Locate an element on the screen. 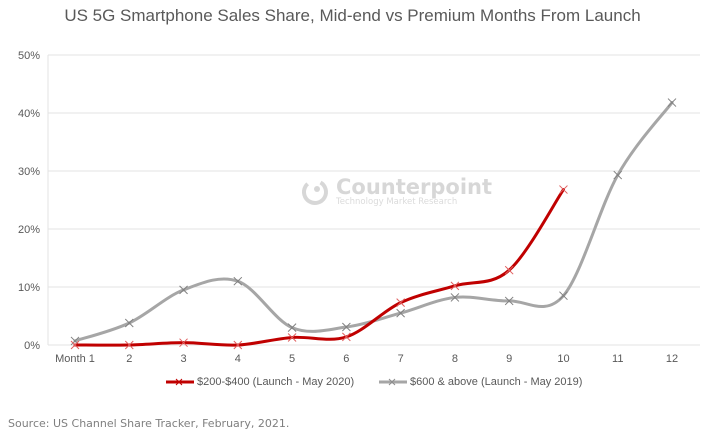 This screenshot has width=705, height=440. watermark-subtitle: Technology Market Research is located at coordinates (397, 202).